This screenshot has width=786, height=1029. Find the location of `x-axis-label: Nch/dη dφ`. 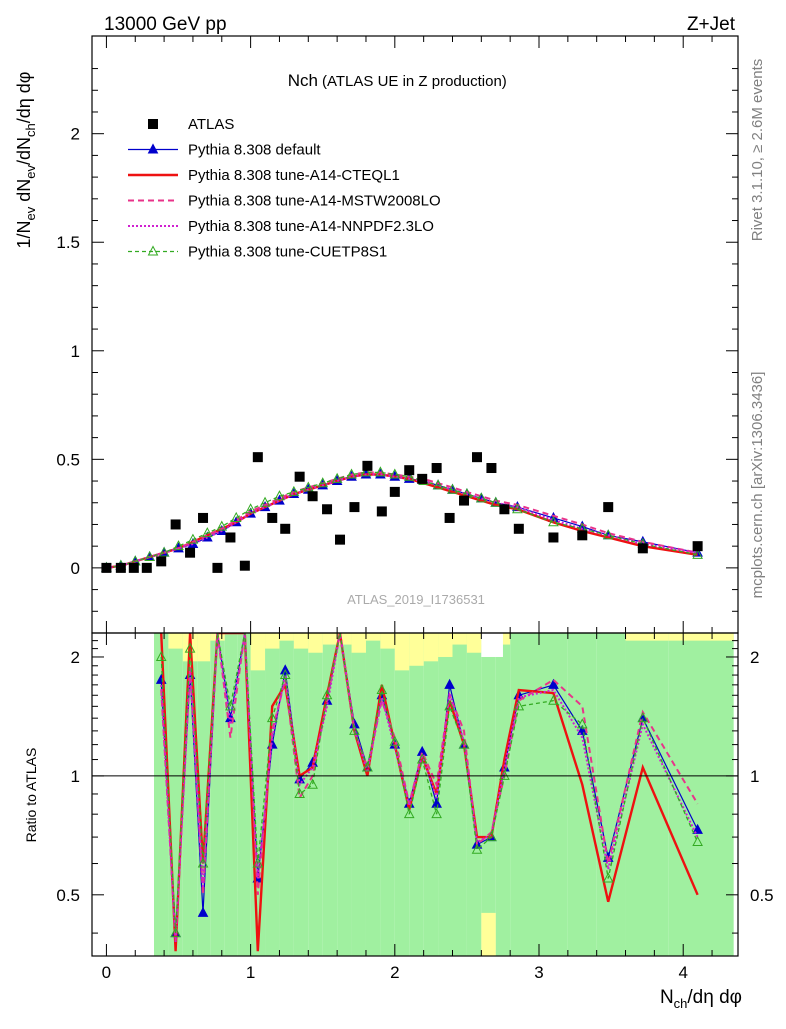

x-axis-label: Nch/dη dφ is located at coordinates (701, 999).